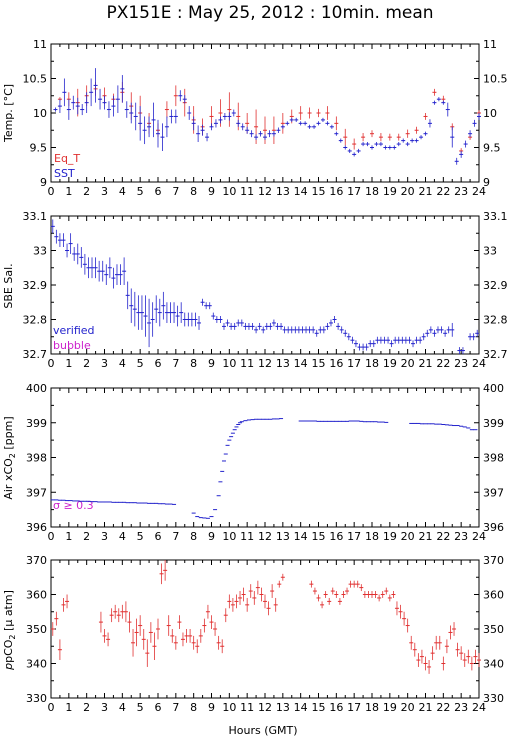 This screenshot has height=739, width=515. I want to click on y-tick-label-right: 398, so click(493, 458).